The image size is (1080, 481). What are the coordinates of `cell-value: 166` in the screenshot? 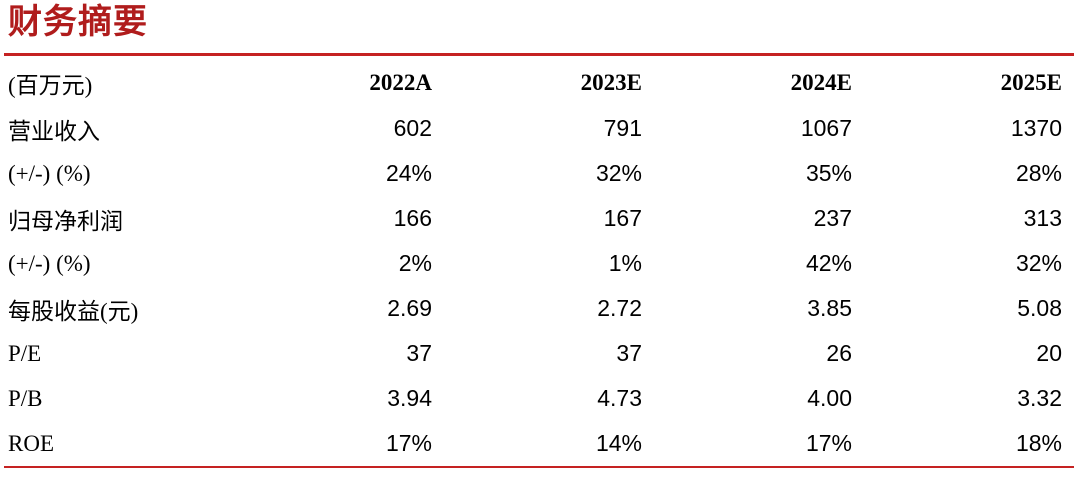 It's located at (412, 218).